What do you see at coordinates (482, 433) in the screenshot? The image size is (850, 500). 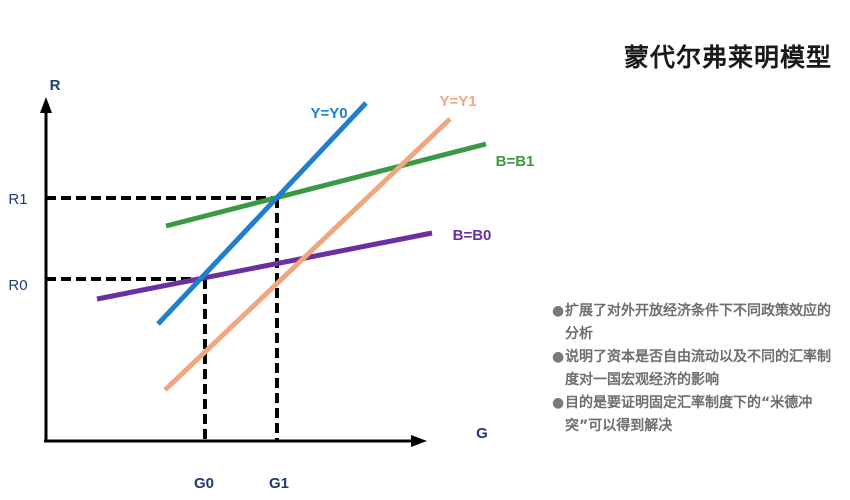 I see `x-axis-label: G` at bounding box center [482, 433].